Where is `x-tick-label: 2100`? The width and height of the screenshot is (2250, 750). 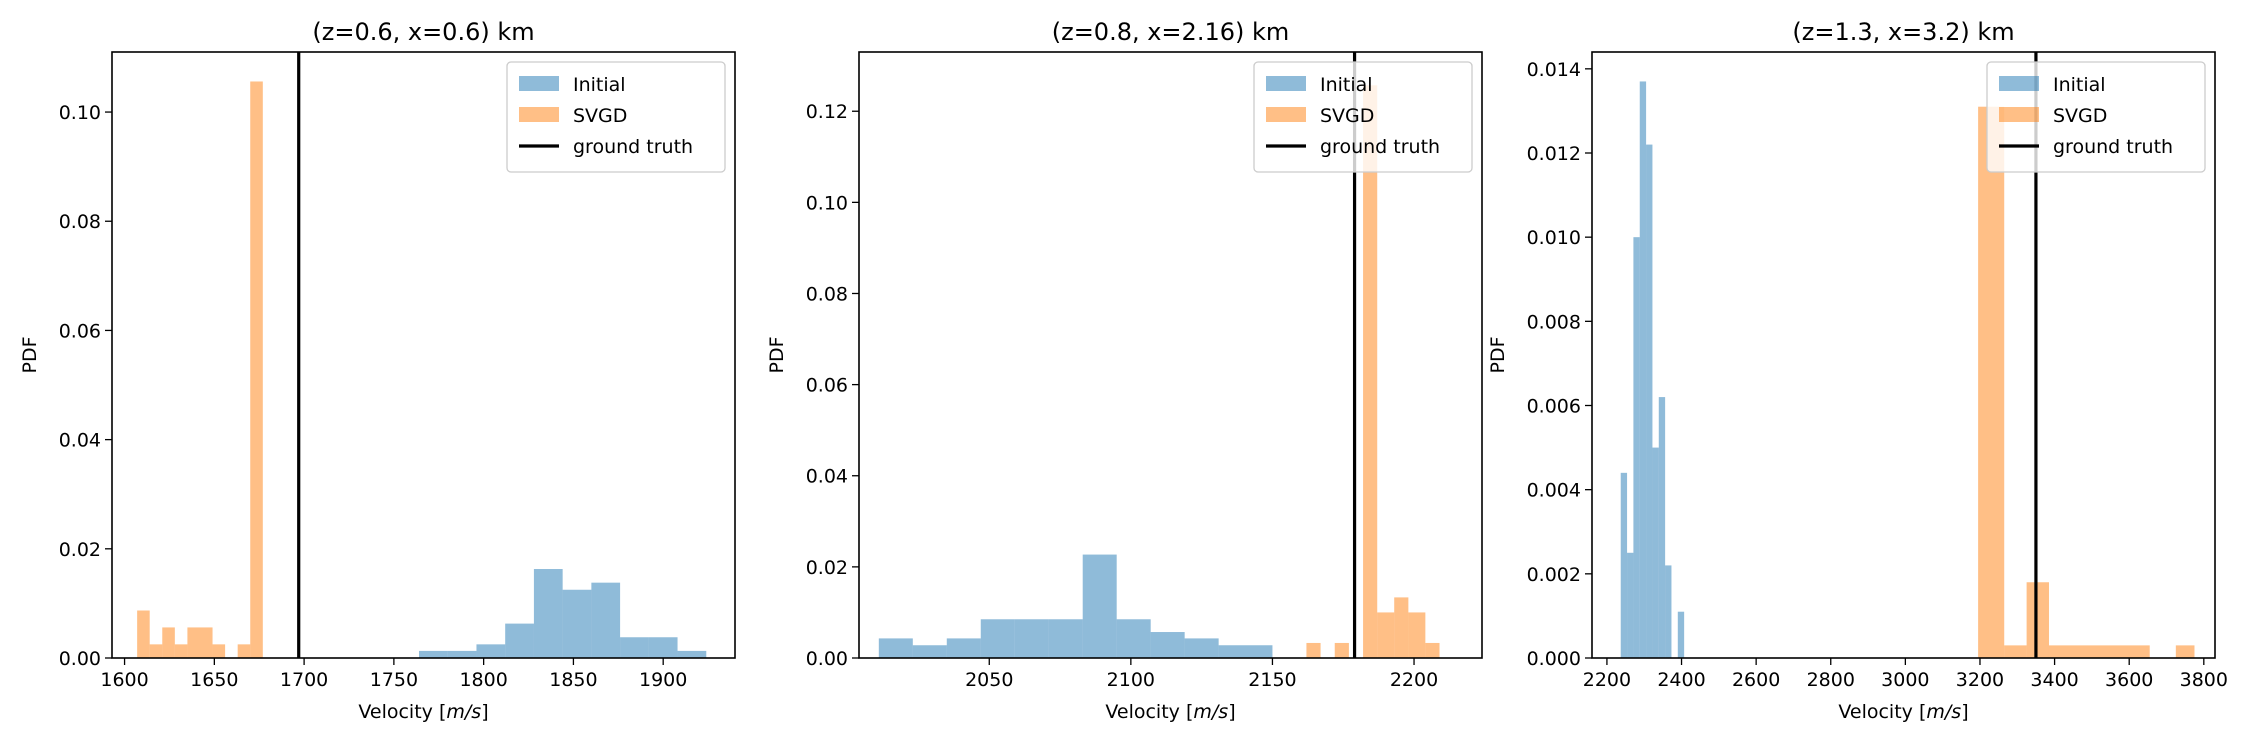 x-tick-label: 2100 is located at coordinates (1131, 680).